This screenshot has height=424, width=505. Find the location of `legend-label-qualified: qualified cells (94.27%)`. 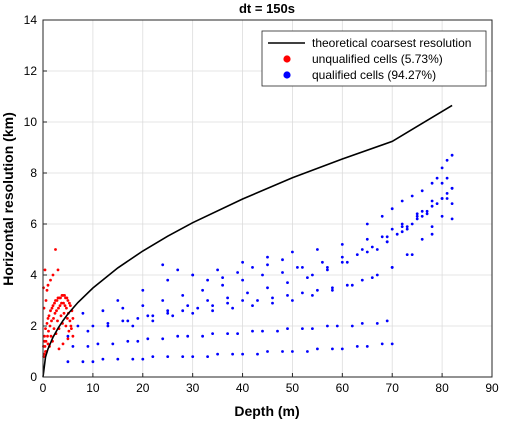

legend-label-qualified: qualified cells (94.27%) is located at coordinates (374, 75).